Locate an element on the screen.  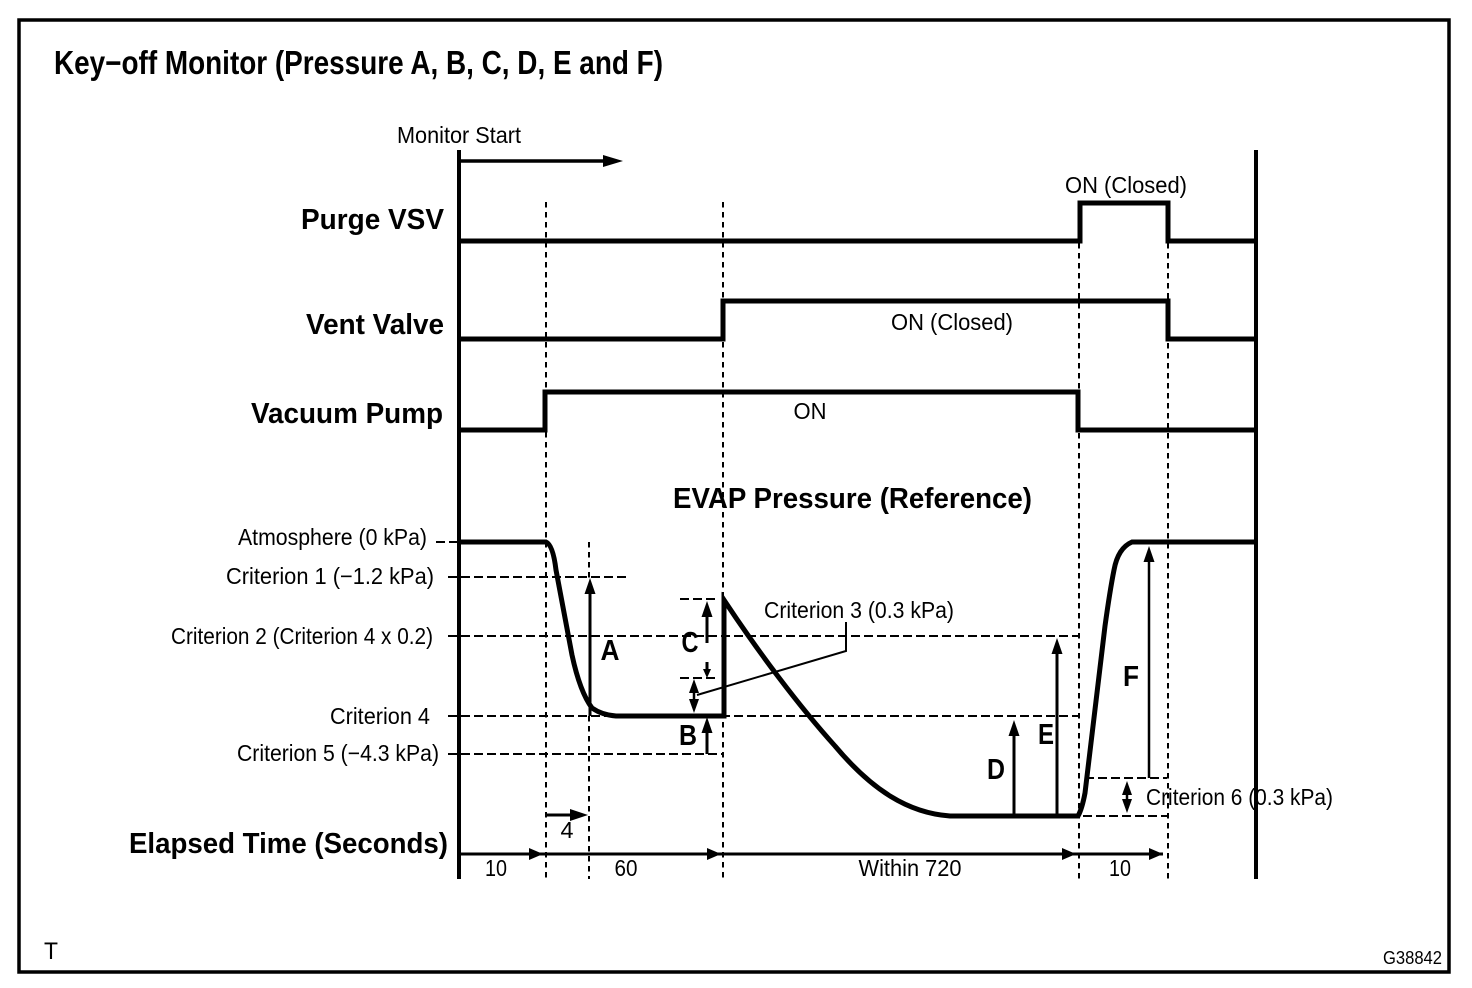
svg-text: EVAP Pressure (Reference) is located at coordinates (852, 499).